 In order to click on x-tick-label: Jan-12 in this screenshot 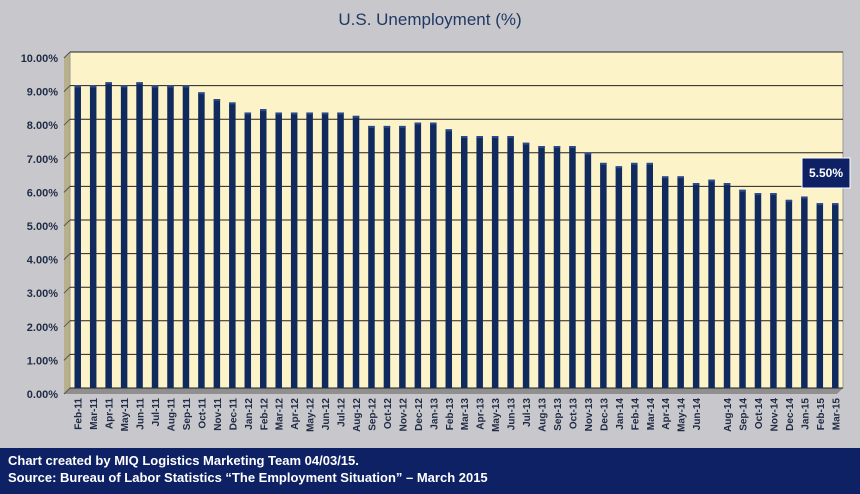, I will do `click(249, 414)`.